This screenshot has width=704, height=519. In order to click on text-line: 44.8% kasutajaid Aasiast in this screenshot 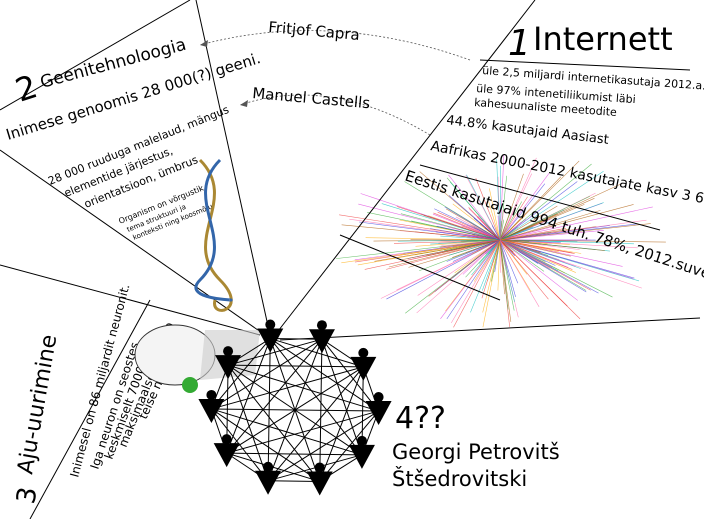, I will do `click(528, 130)`.